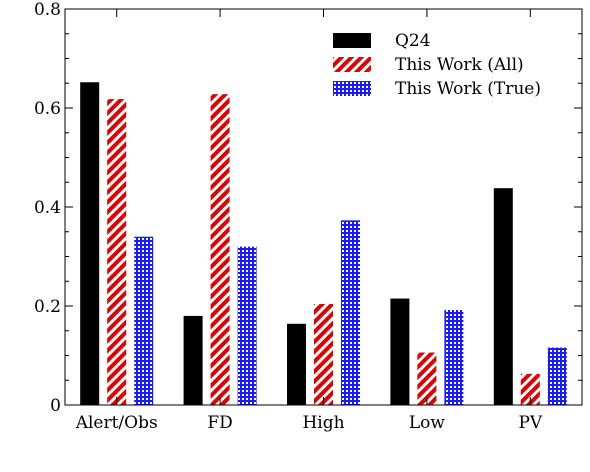 The image size is (590, 472). What do you see at coordinates (47, 208) in the screenshot?
I see `y-tick-label: 0.4` at bounding box center [47, 208].